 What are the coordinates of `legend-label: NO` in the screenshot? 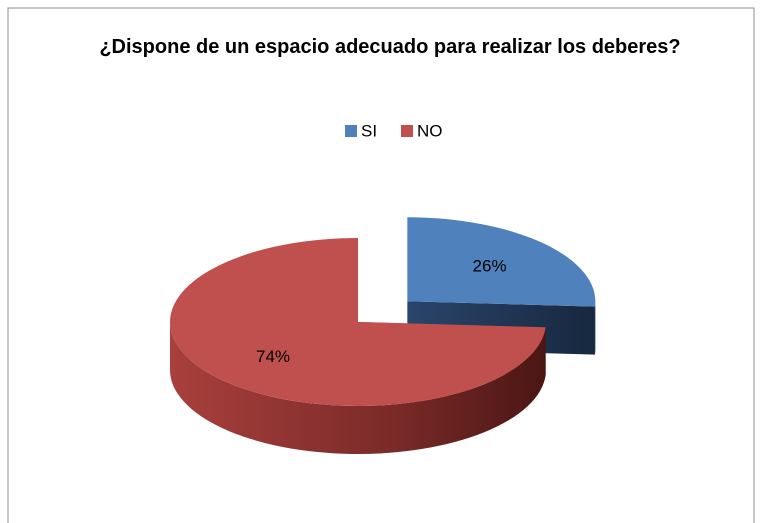 It's located at (430, 130).